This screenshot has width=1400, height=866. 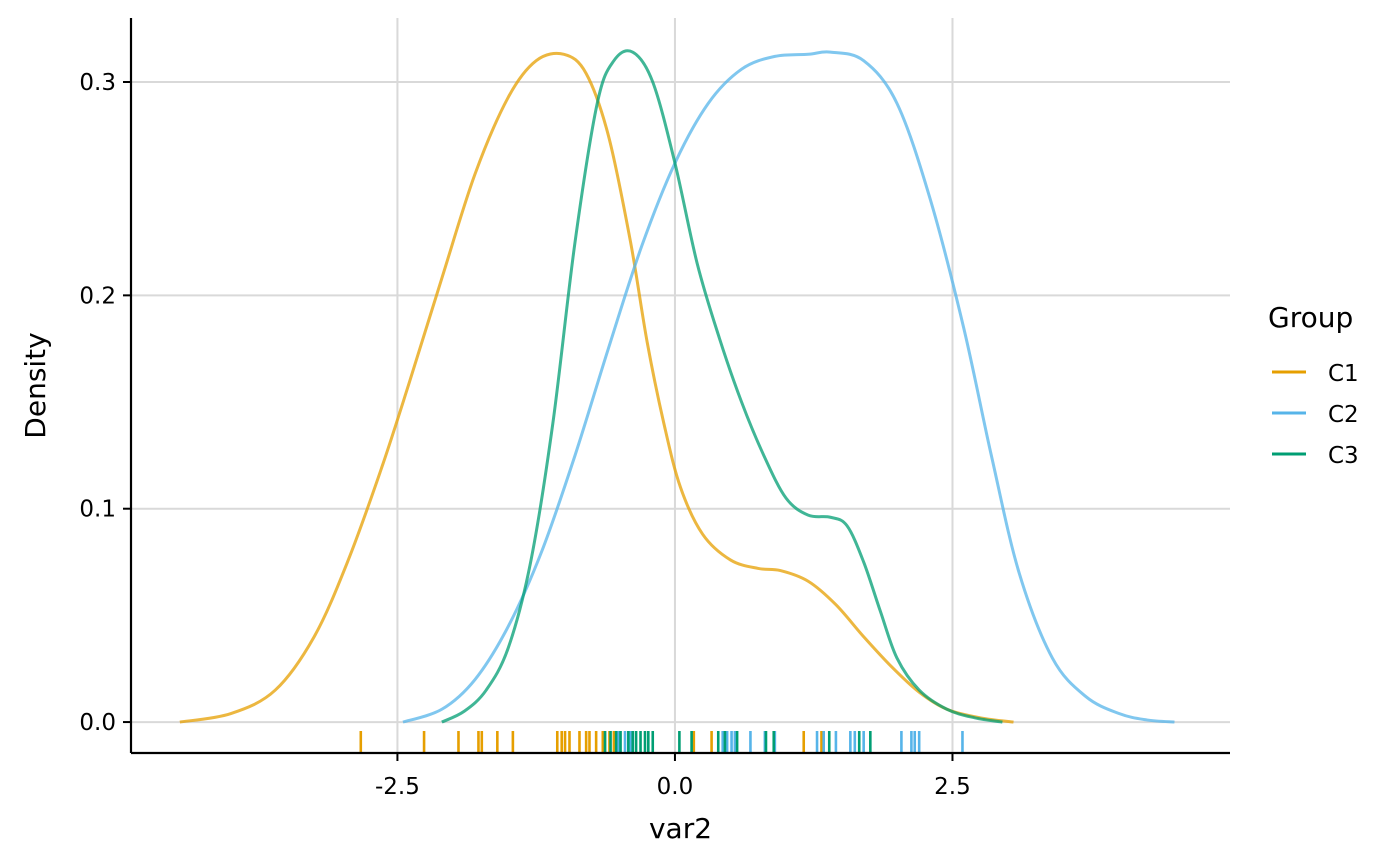 What do you see at coordinates (1313, 385) in the screenshot?
I see `legend: Group C1 C2 C3` at bounding box center [1313, 385].